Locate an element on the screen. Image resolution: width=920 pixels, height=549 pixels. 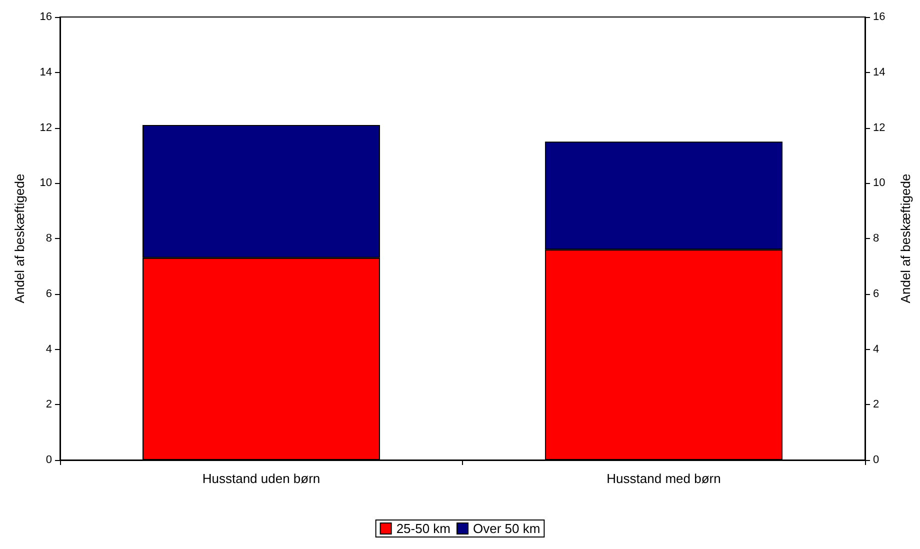
y2-tick-label: 8 is located at coordinates (876, 238).